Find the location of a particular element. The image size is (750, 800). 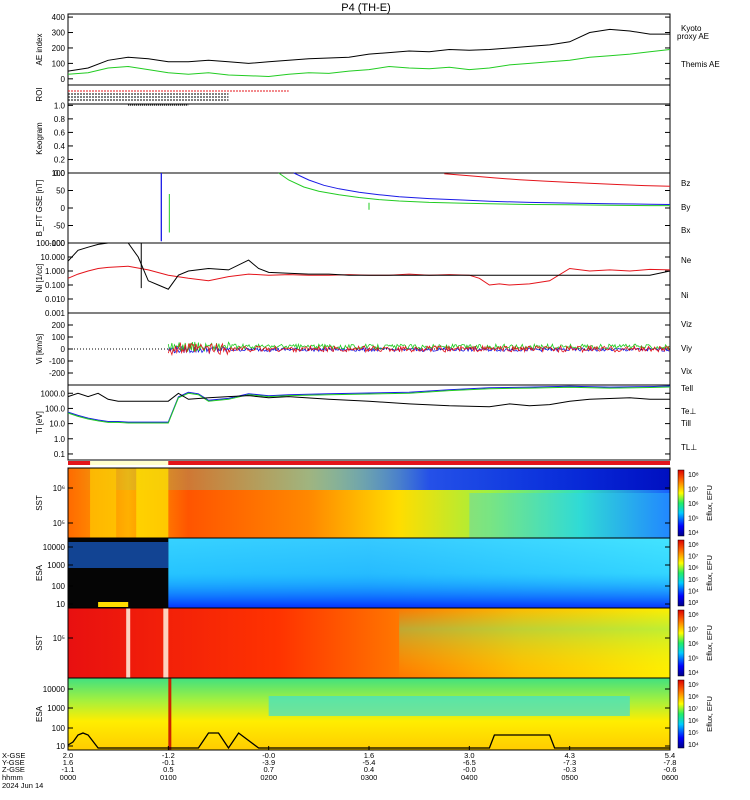

velocity-ylabel: Vi [km/s] is located at coordinates (39, 349).